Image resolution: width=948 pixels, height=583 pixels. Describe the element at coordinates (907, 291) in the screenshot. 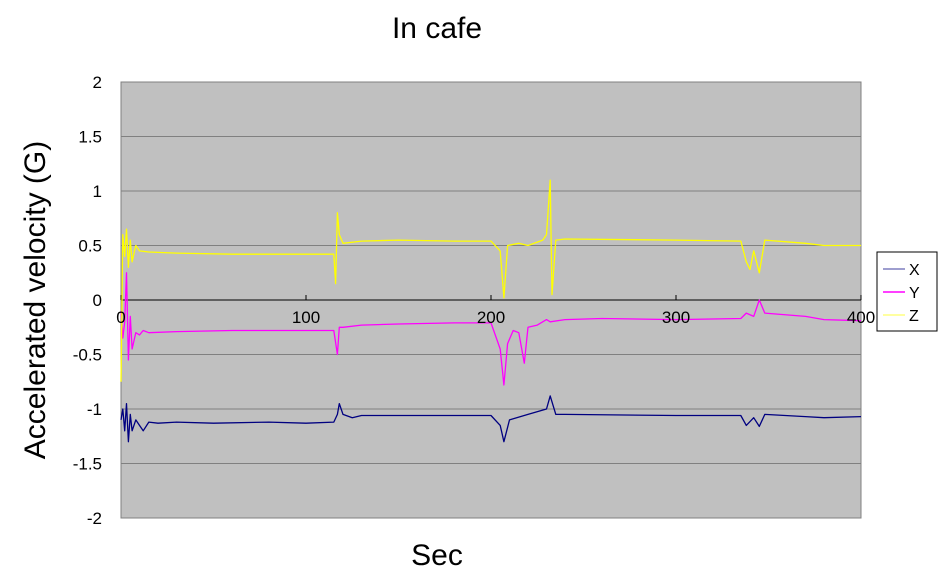

I see `legend: XYZ` at that location.